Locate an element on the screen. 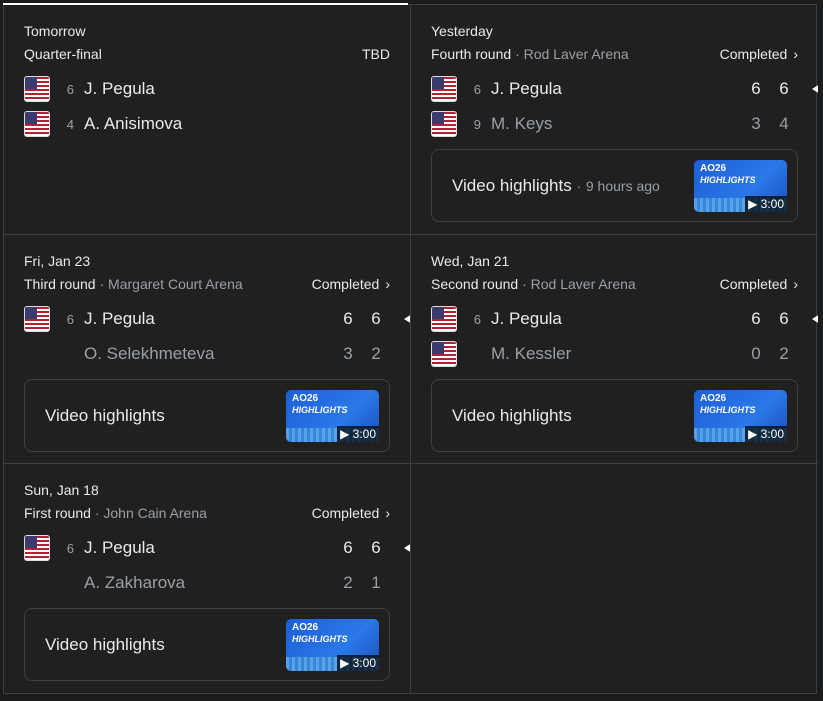 The image size is (823, 701). round-name: Second round is located at coordinates (475, 284).